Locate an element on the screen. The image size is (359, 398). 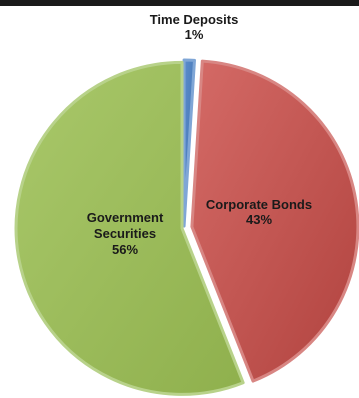
slice-label-line: Securities is located at coordinates (125, 233).